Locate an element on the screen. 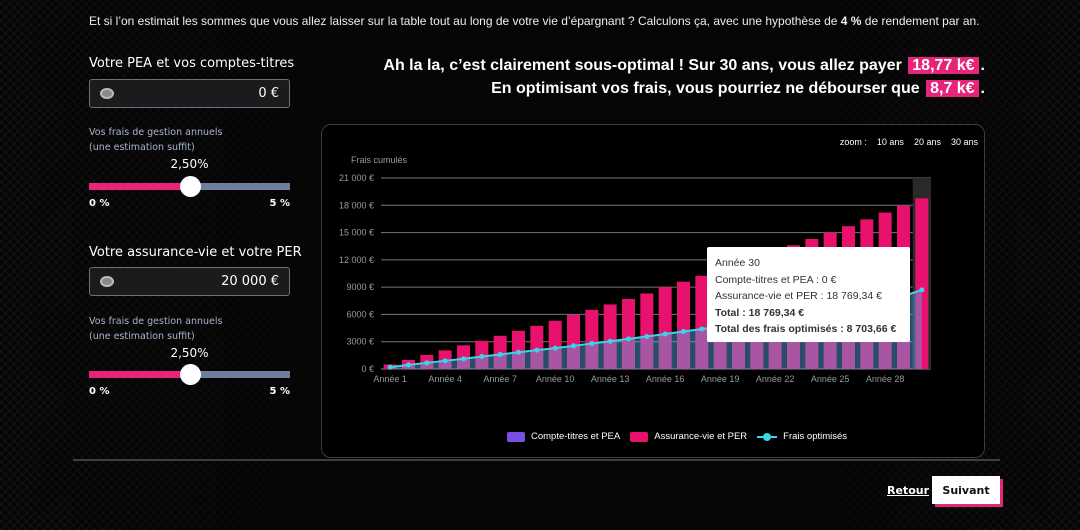  zoom-30-ans: 30 ans is located at coordinates (964, 142).